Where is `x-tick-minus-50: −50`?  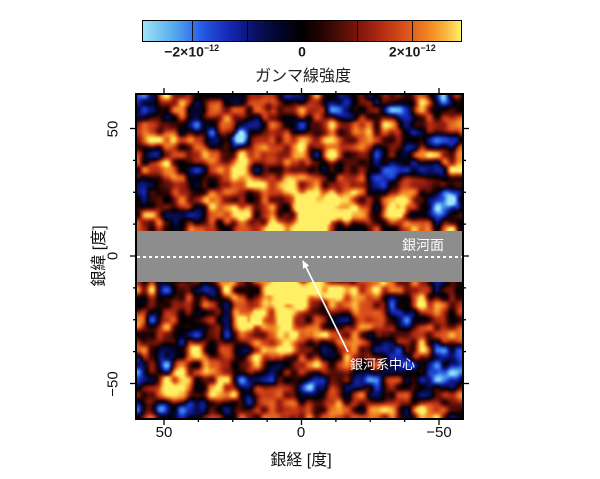 x-tick-minus-50: −50 is located at coordinates (439, 432).